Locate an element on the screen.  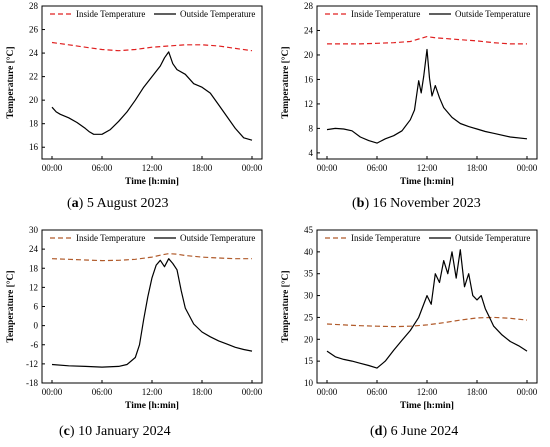
y-tick-label: 22 is located at coordinates (33, 77).